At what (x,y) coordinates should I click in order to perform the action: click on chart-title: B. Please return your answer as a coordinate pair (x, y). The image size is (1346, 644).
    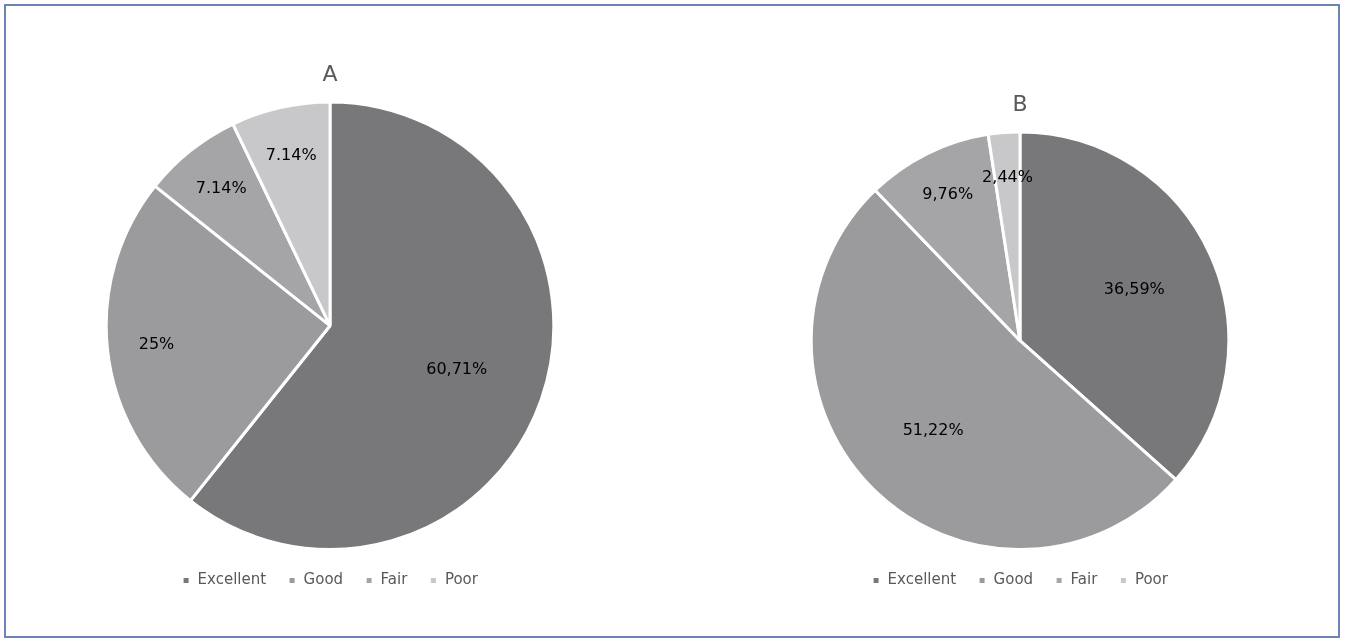
    Looking at the image, I should click on (1020, 103).